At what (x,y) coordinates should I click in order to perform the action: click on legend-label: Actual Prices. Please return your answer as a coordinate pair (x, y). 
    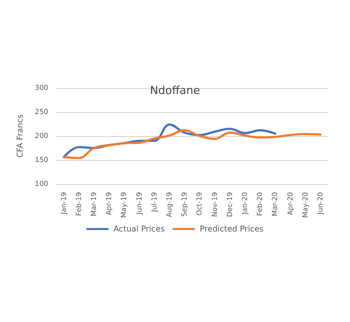
    Looking at the image, I should click on (139, 229).